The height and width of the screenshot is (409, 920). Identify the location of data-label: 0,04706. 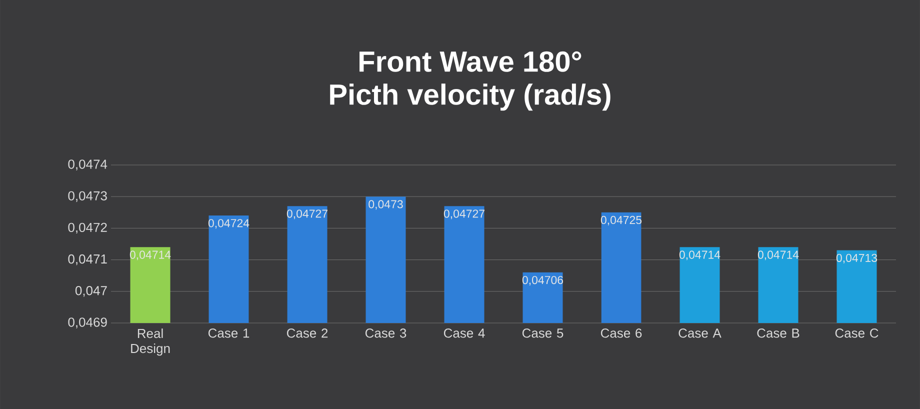
(543, 281).